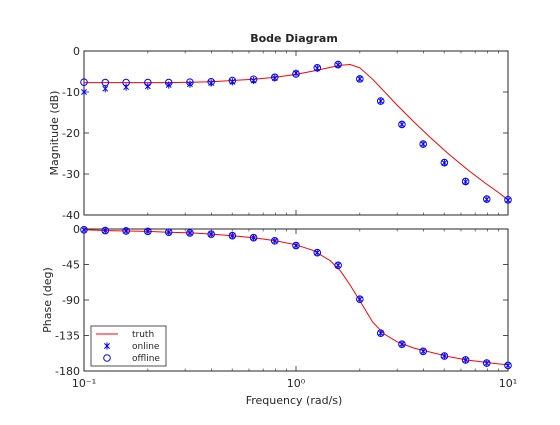 The width and height of the screenshot is (560, 425). What do you see at coordinates (508, 383) in the screenshot?
I see `frequency-tick-label: 10¹` at bounding box center [508, 383].